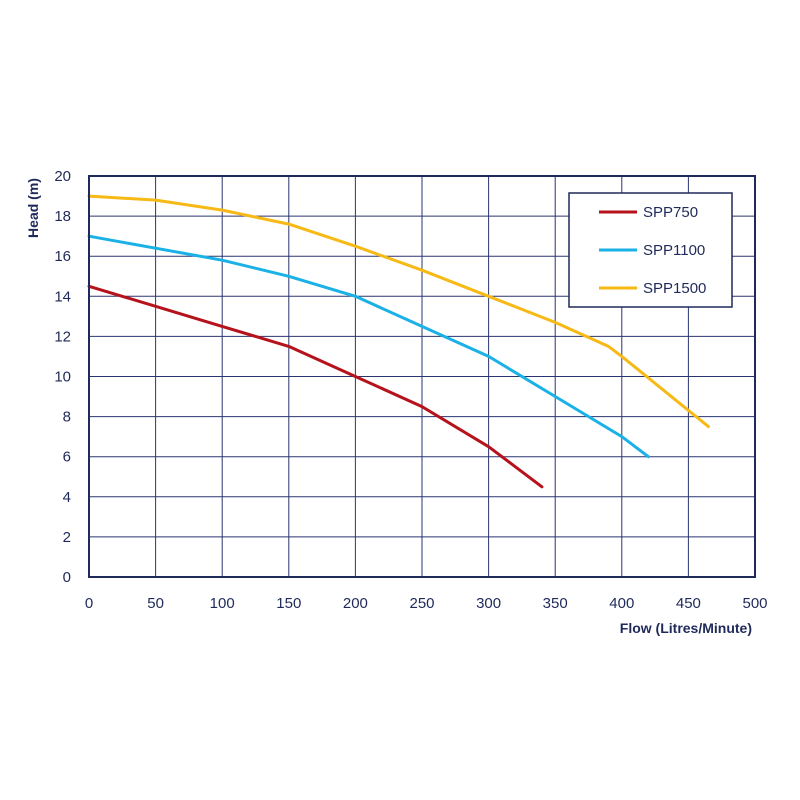 This screenshot has height=800, width=800. I want to click on y-tick-label: 14, so click(62, 296).